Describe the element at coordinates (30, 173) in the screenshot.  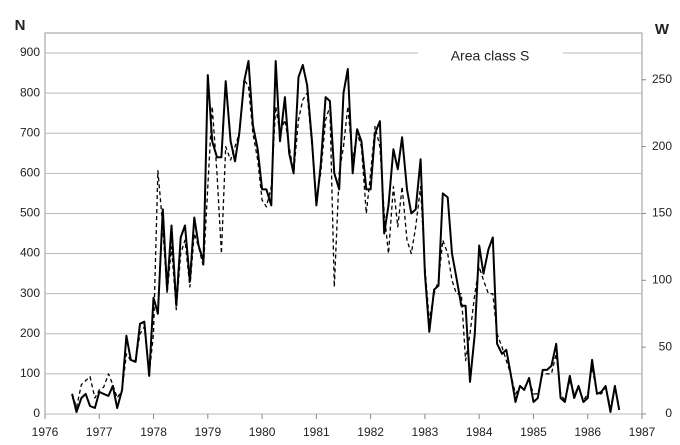
I see `y-tick-label: 600` at that location.